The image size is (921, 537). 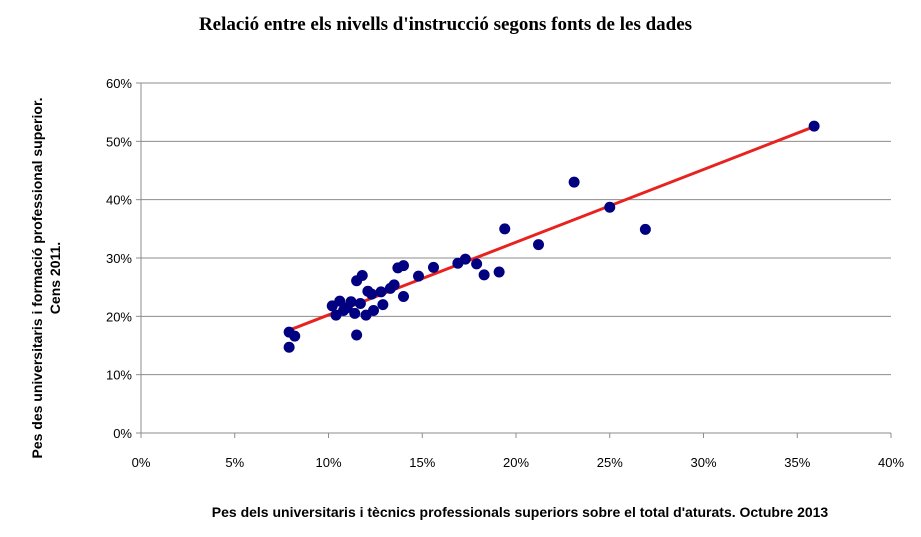 What do you see at coordinates (119, 258) in the screenshot?
I see `y-tick-label: 30%` at bounding box center [119, 258].